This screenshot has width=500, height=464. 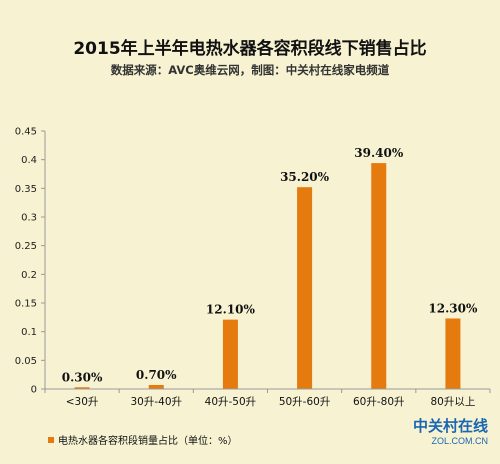 I want to click on legend: 电热水器各容积段销量占比（单位：%）, so click(x=143, y=440).